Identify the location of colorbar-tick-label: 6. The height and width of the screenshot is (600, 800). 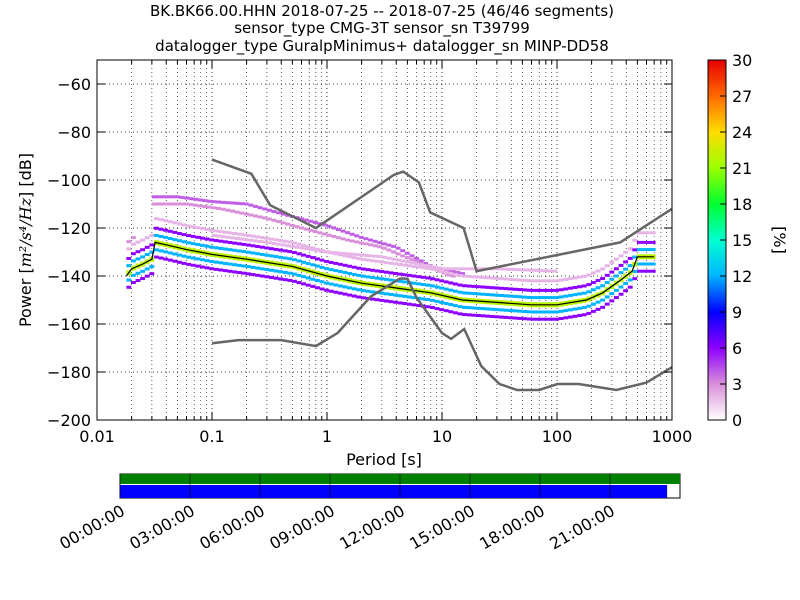
(737, 348).